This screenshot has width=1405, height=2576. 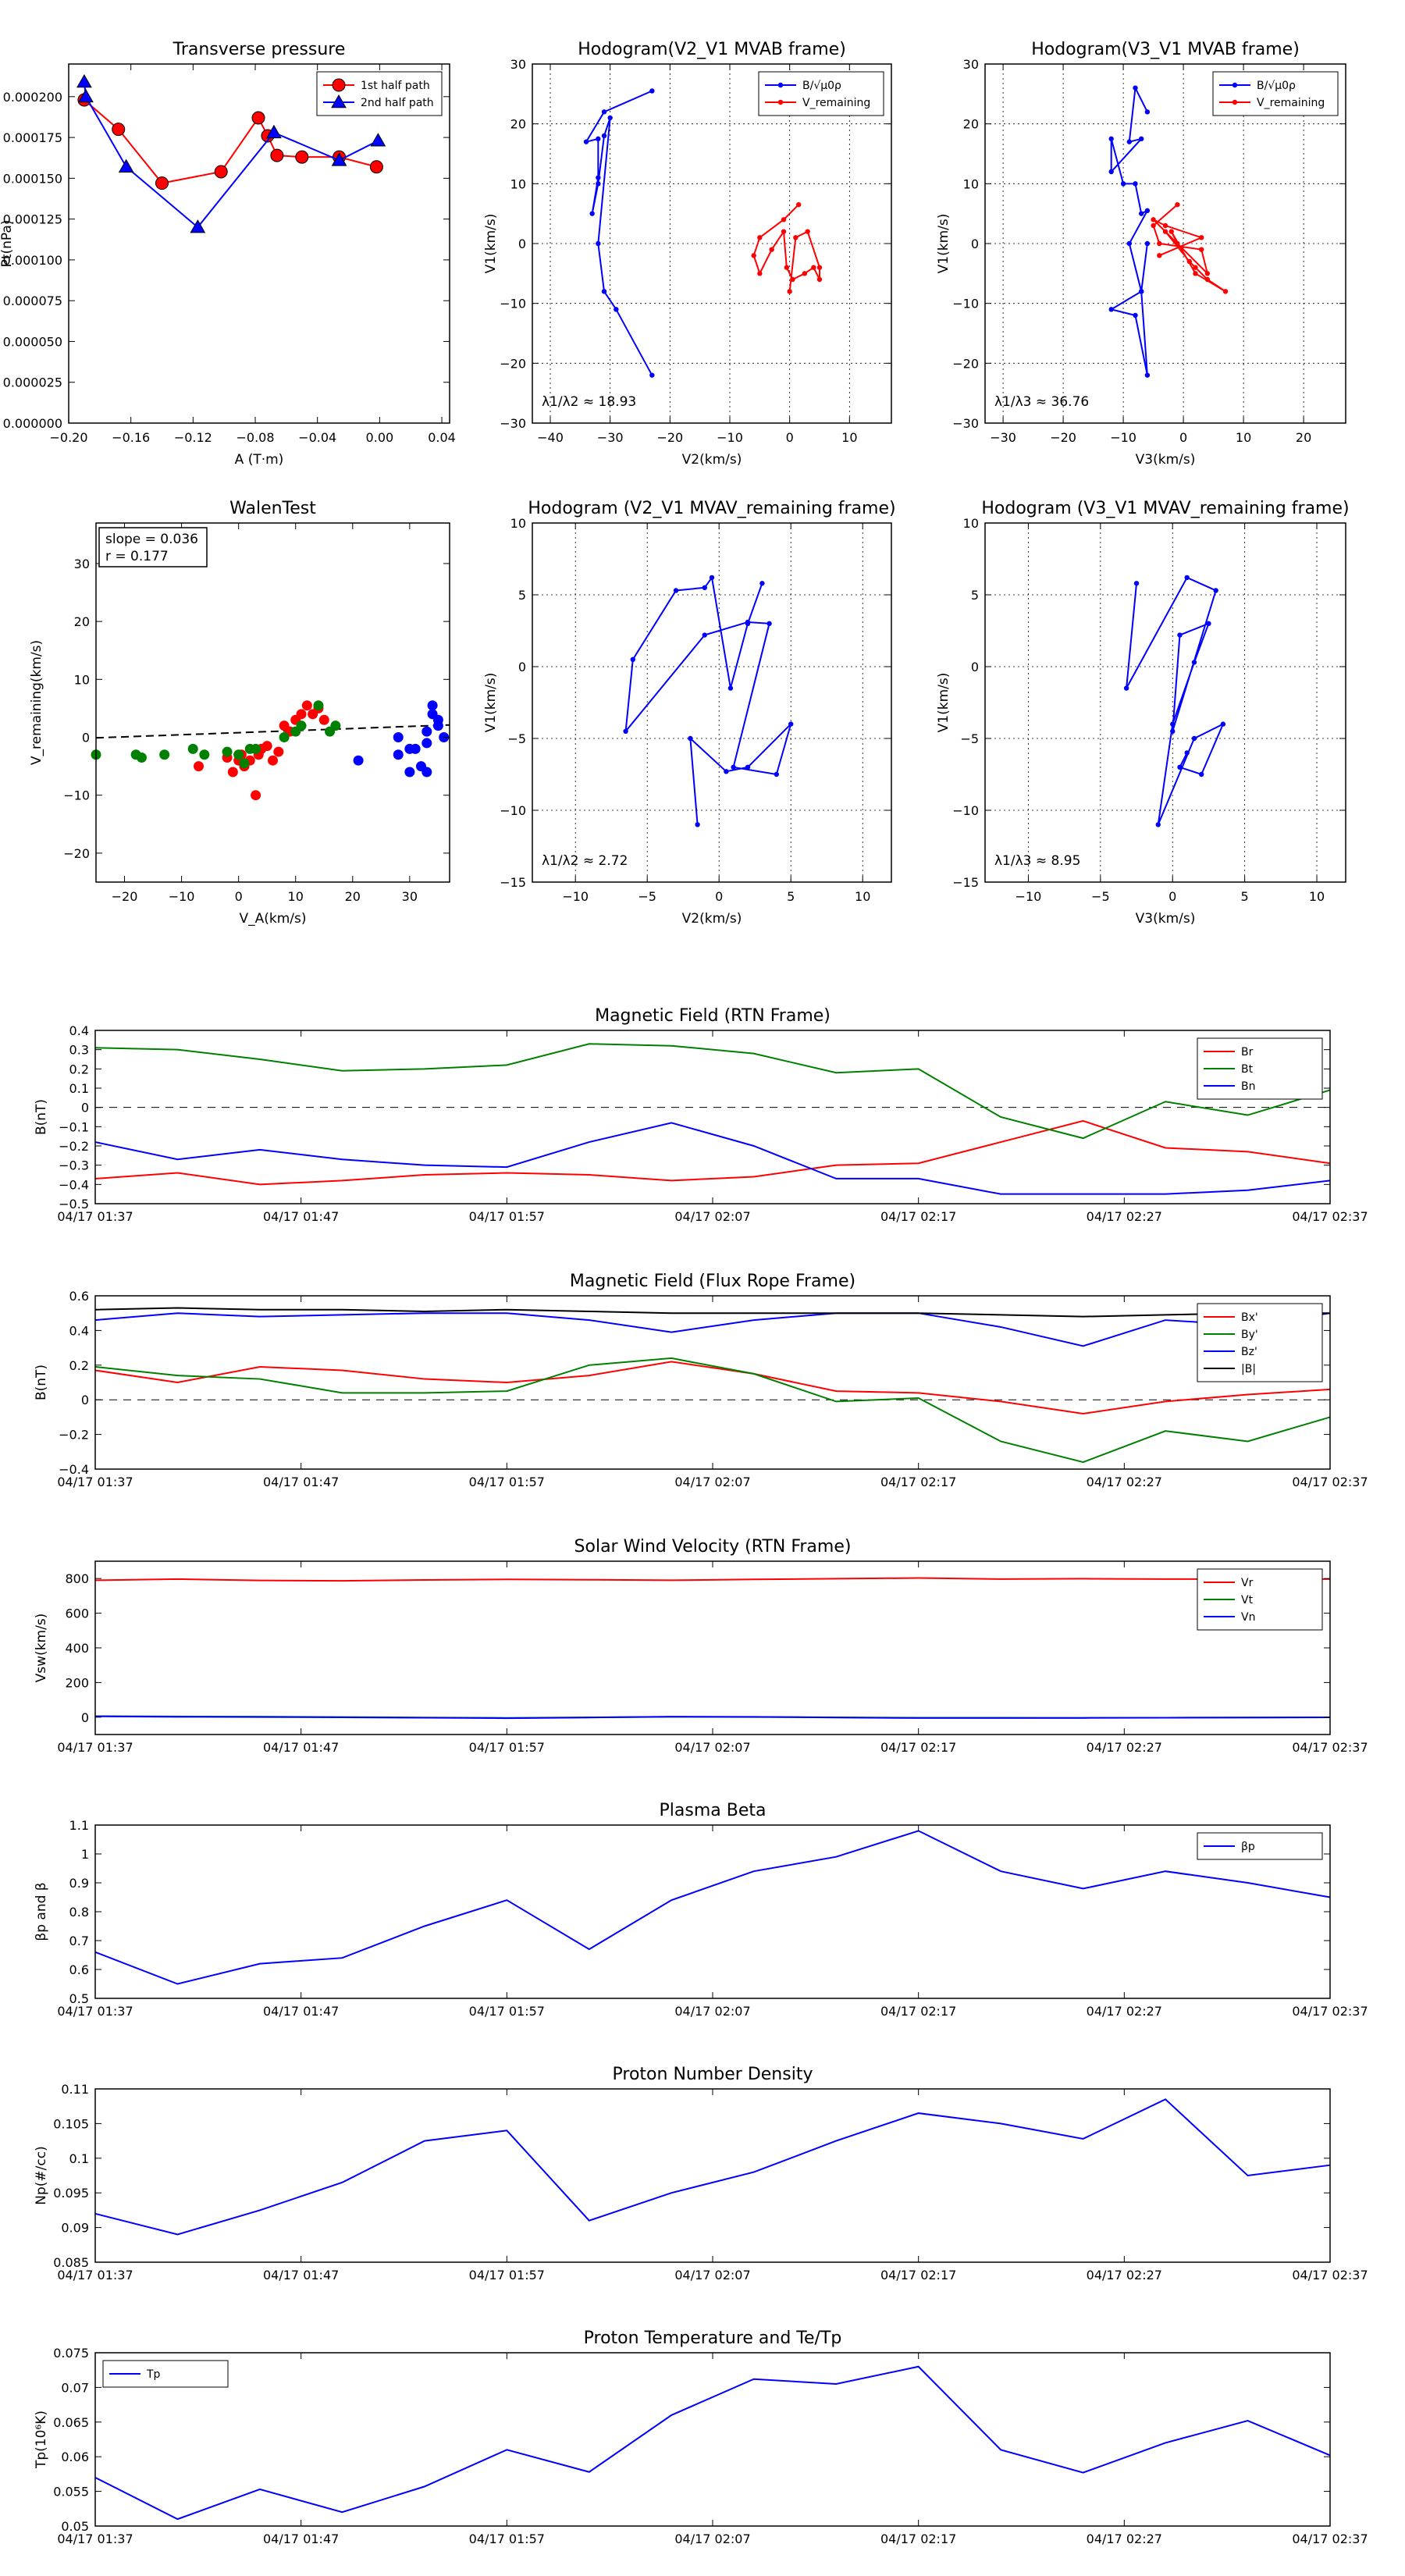 I want to click on legend-marker, so click(x=781, y=102).